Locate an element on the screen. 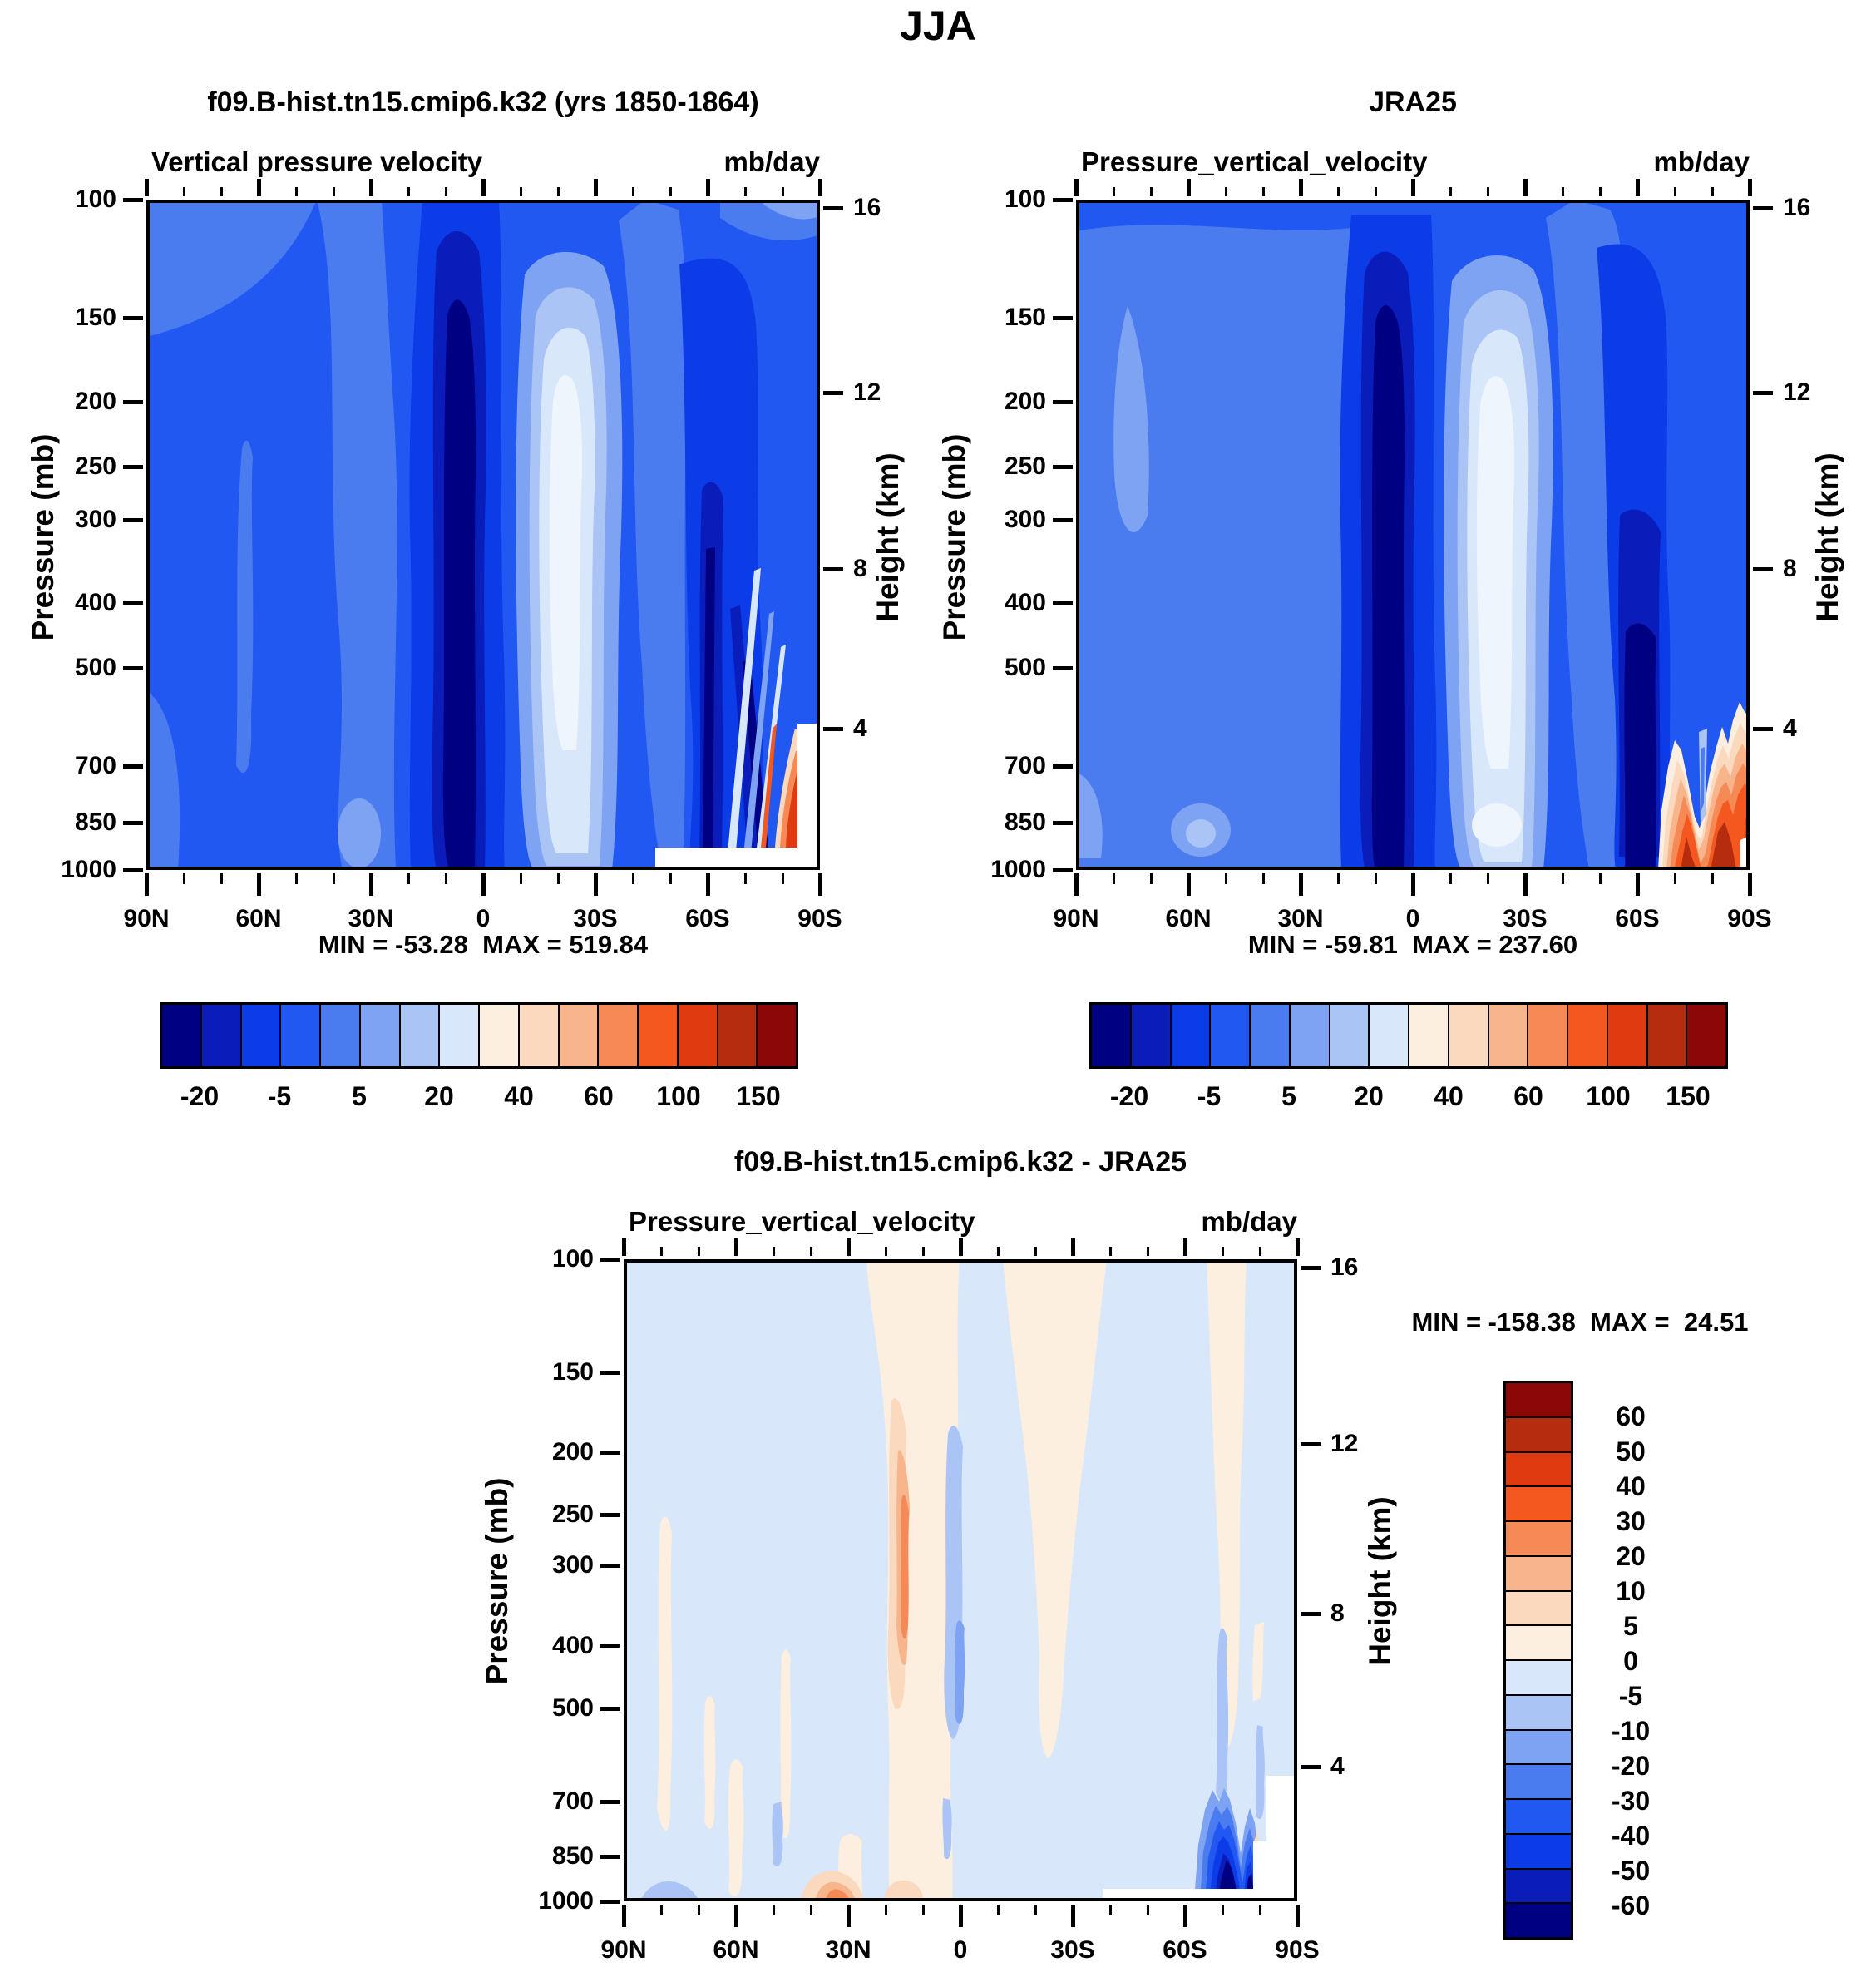  diff-colorbar-tick-label: -30 is located at coordinates (1631, 1801).